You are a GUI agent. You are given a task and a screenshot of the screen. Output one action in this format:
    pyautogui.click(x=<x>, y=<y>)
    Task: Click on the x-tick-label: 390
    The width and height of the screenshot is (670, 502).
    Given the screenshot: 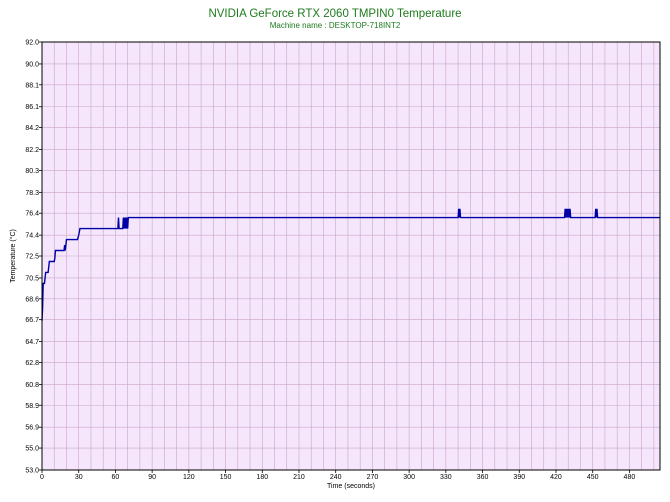 What is the action you would take?
    pyautogui.click(x=519, y=477)
    